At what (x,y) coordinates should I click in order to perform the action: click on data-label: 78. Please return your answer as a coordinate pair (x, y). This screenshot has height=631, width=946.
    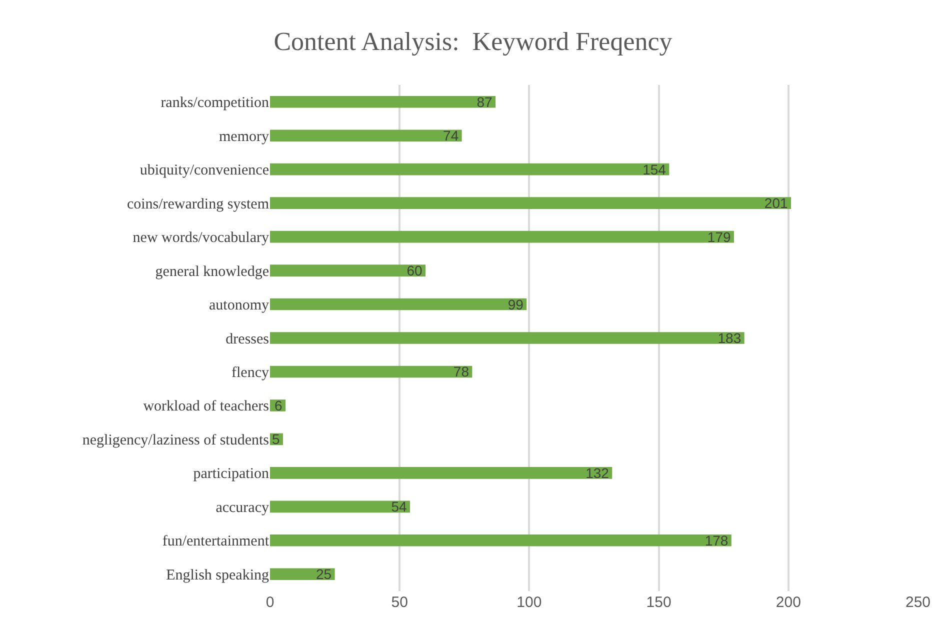
    Looking at the image, I should click on (461, 372).